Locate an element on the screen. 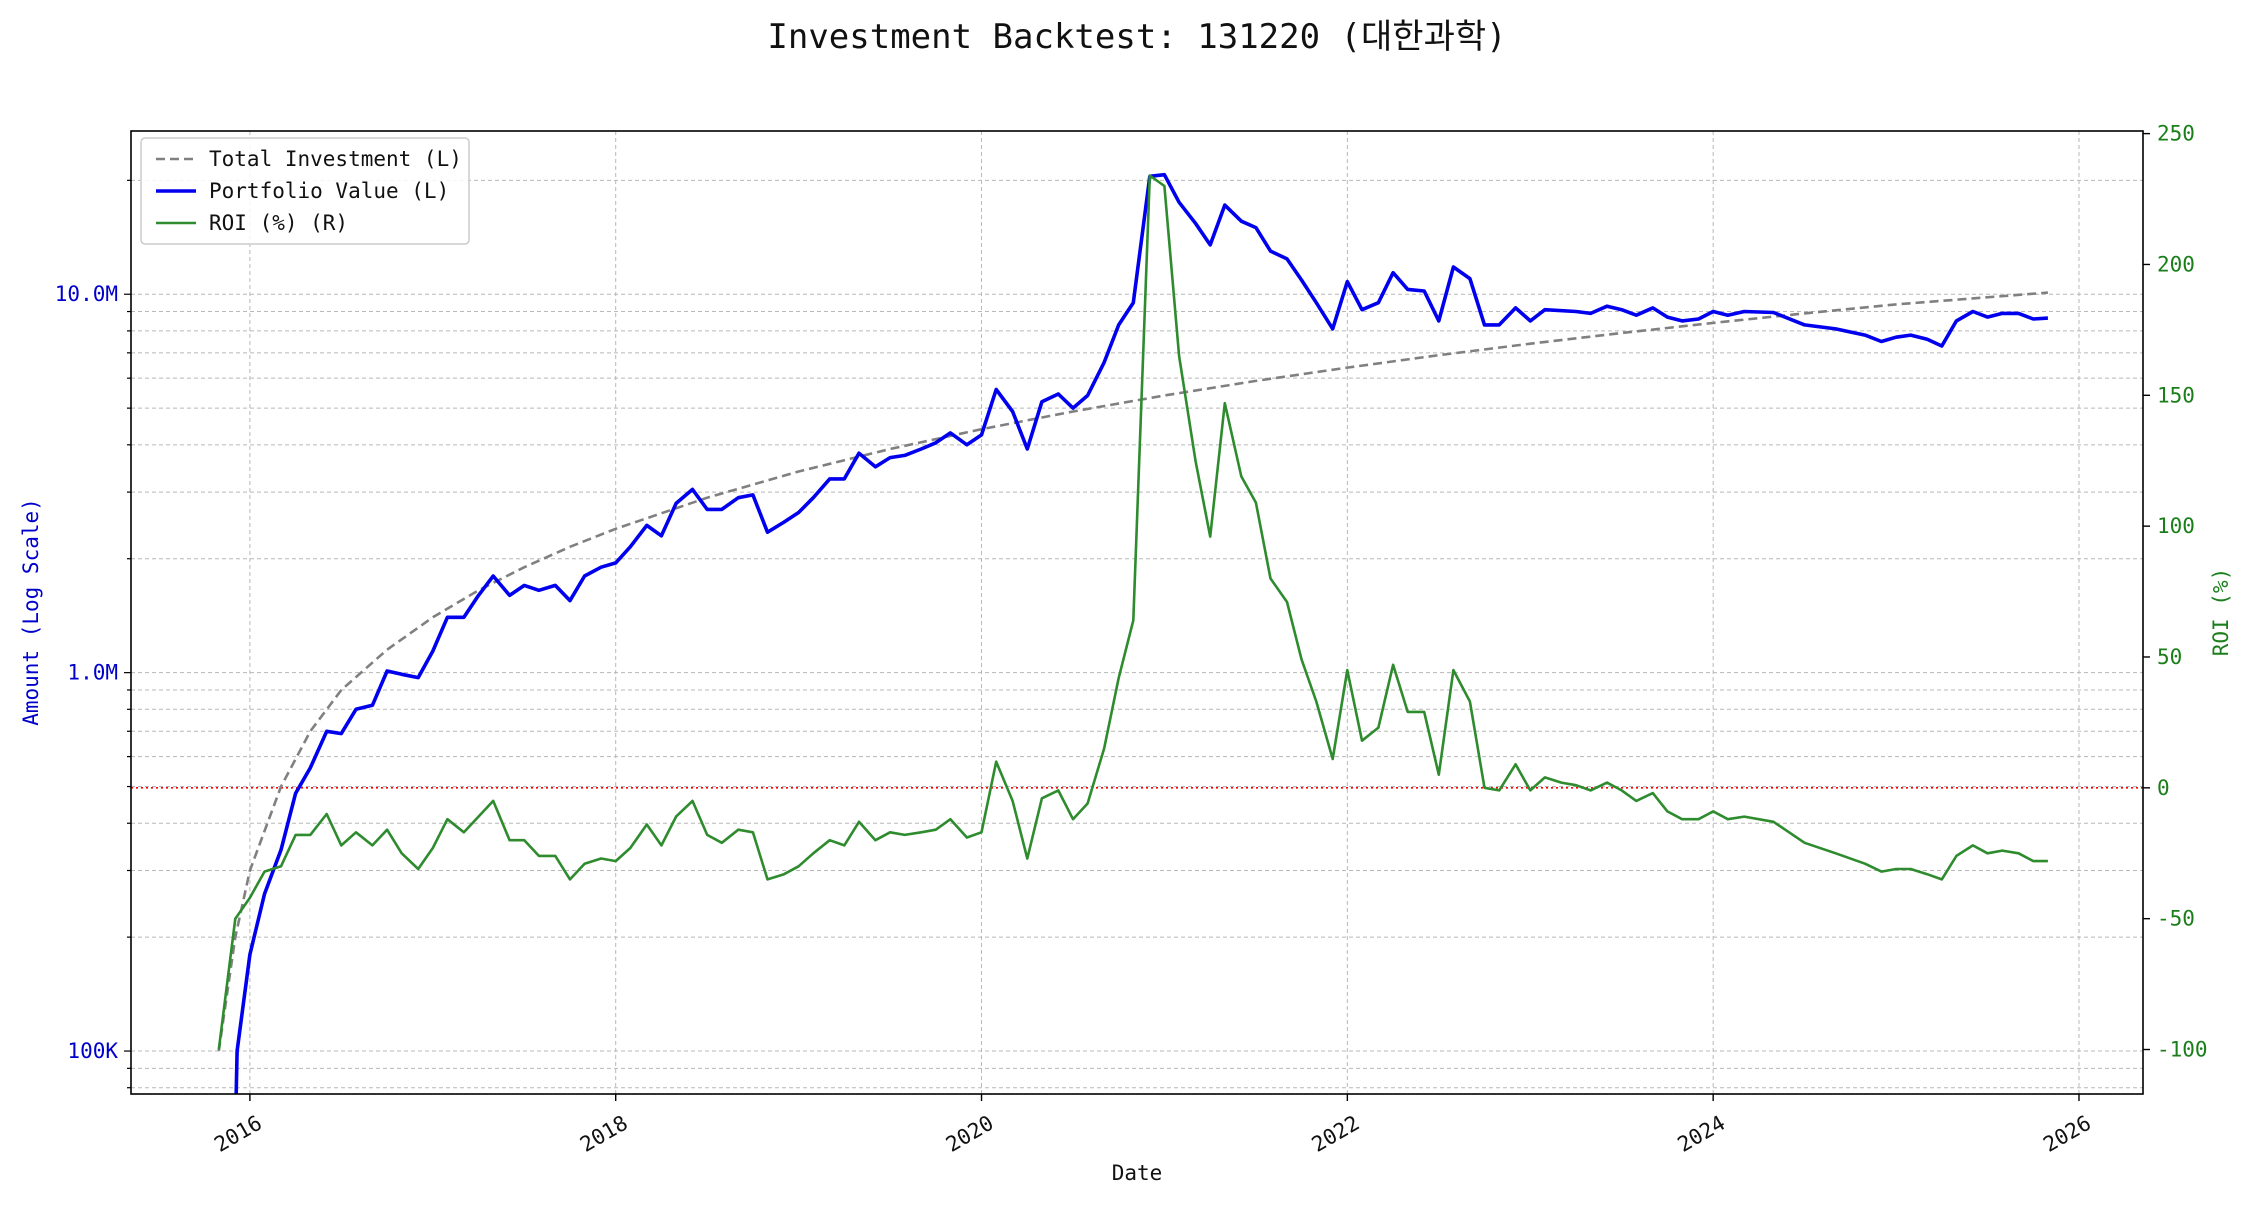 Image resolution: width=2250 pixels, height=1205 pixels. right-tick-label: 150 is located at coordinates (2176, 395).